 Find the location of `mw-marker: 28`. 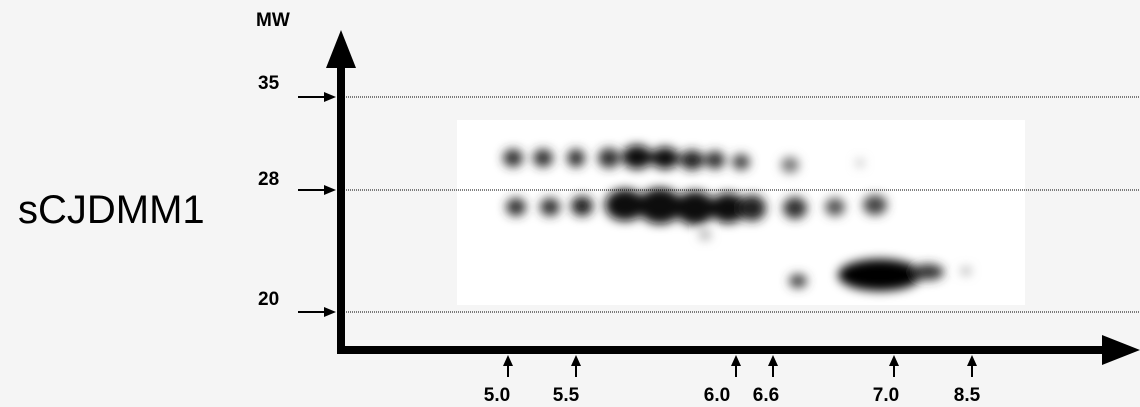

mw-marker: 28 is located at coordinates (268, 179).